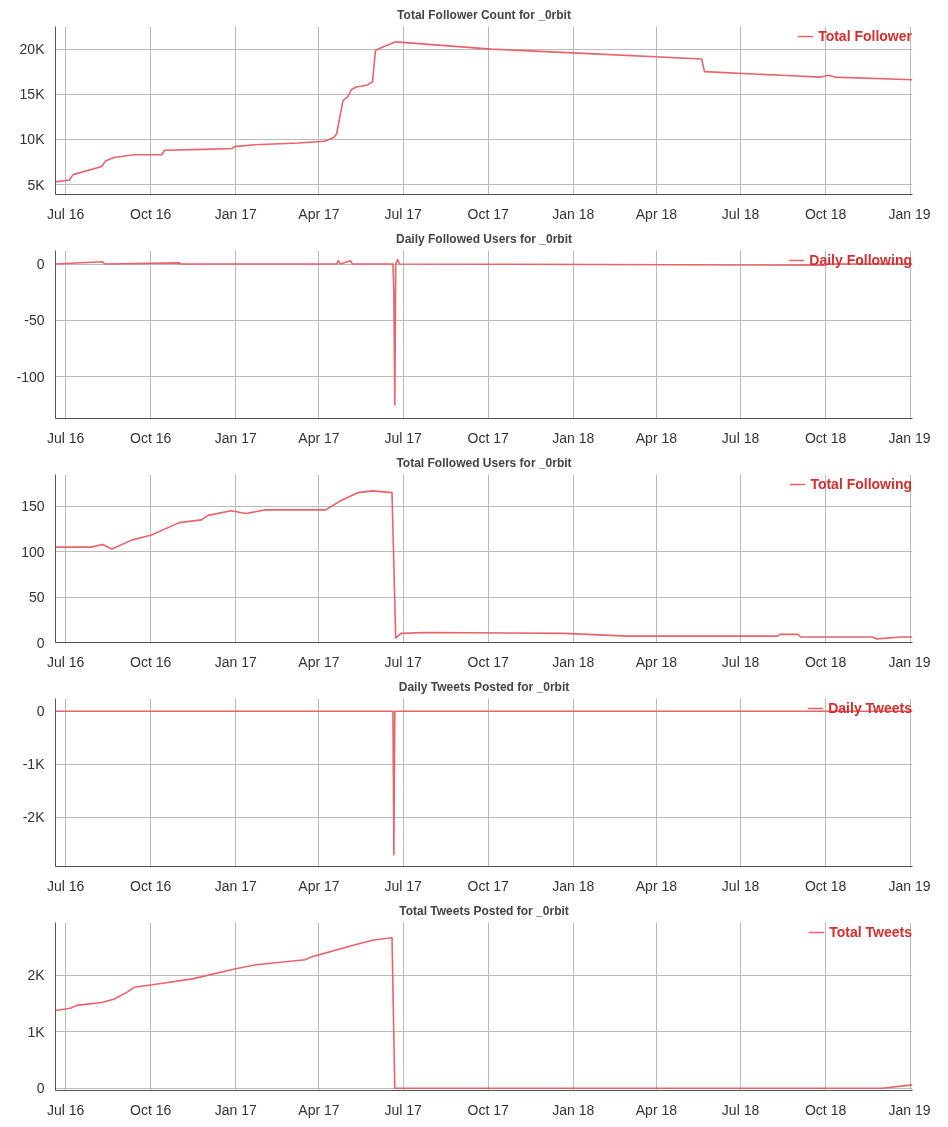  Describe the element at coordinates (484, 14) in the screenshot. I see `chart-title: Total Follower Count for _0rbit` at that location.